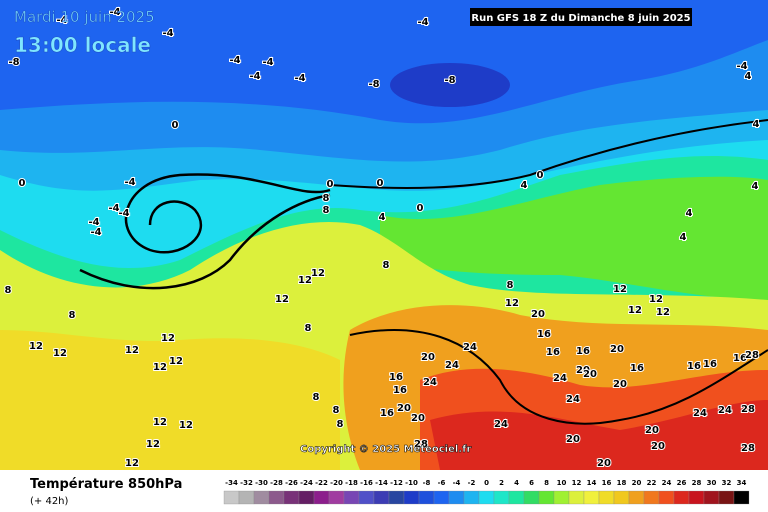  What do you see at coordinates (727, 483) in the screenshot?
I see `scale-label: 32` at bounding box center [727, 483].